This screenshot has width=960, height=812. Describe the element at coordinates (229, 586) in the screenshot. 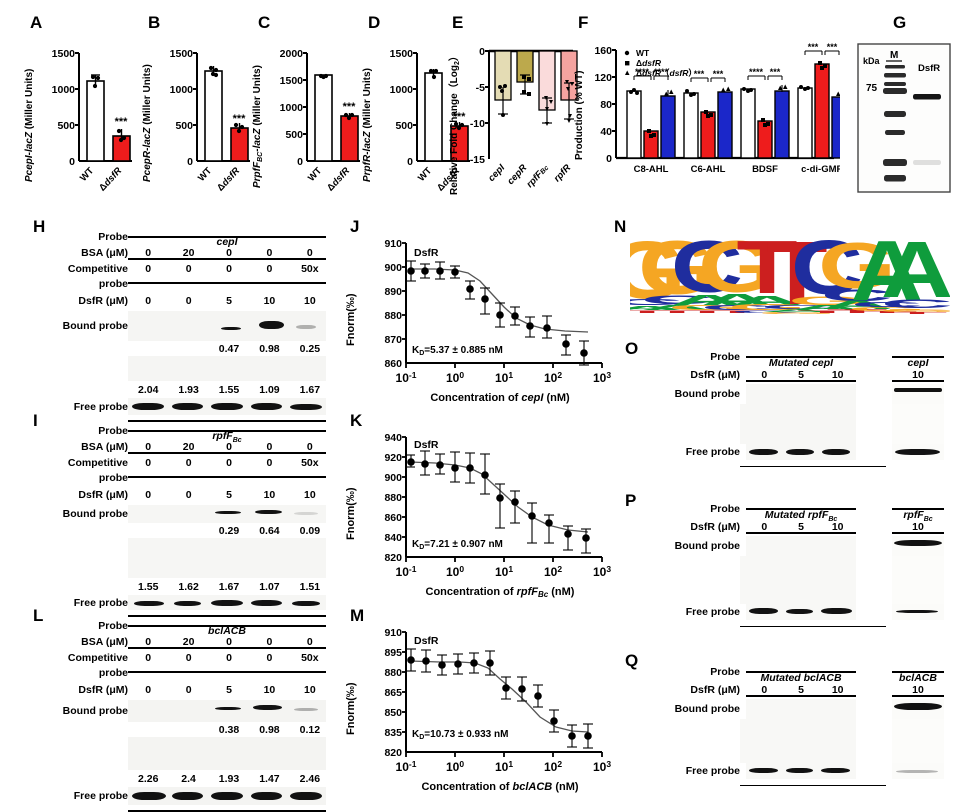

I see `panel-I-free-val-2: 1.67` at that location.